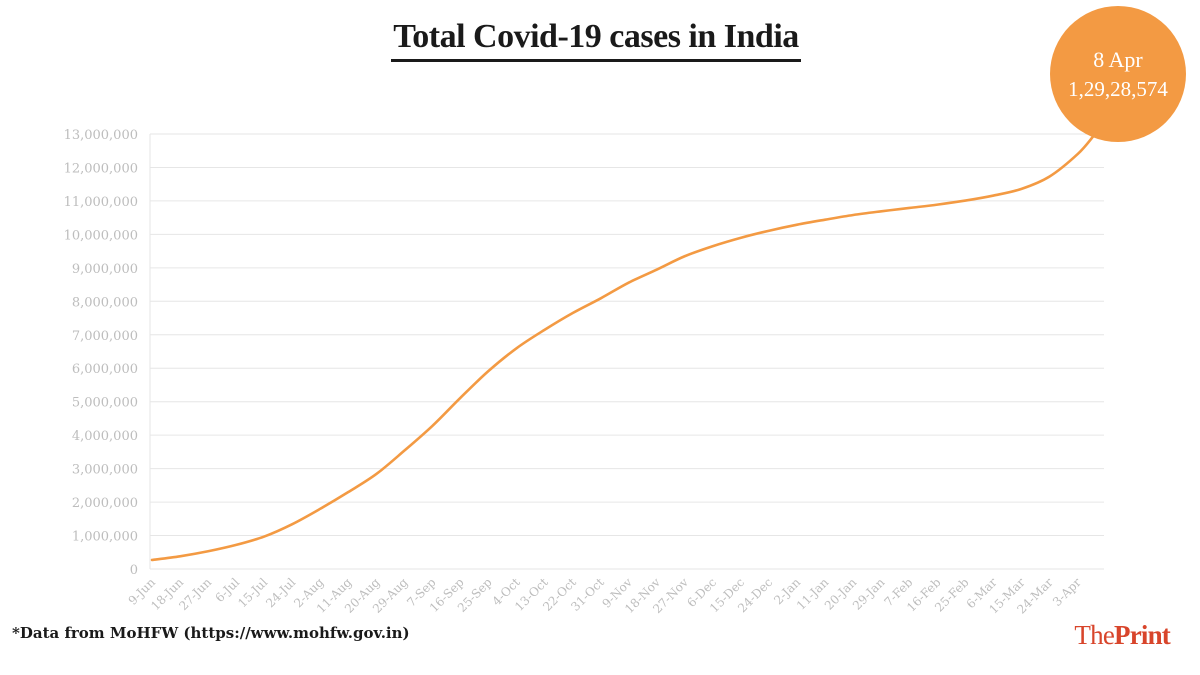  What do you see at coordinates (105, 269) in the screenshot?
I see `y-tick-label: 9,000,000` at bounding box center [105, 269].